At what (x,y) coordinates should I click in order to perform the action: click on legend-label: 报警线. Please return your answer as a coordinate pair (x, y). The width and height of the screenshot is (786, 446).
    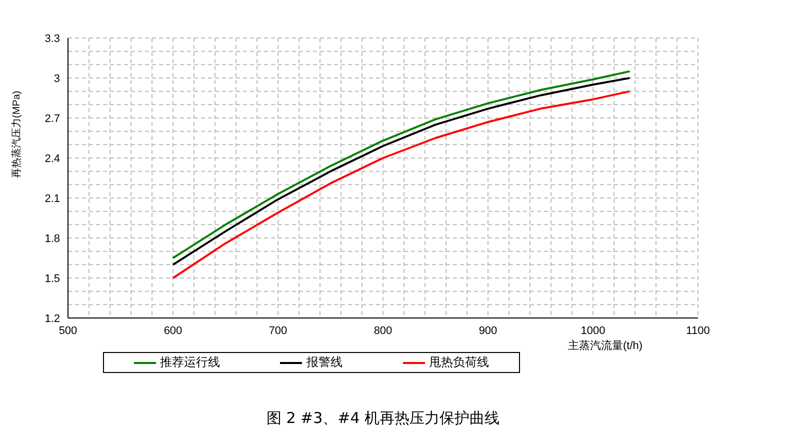
    Looking at the image, I should click on (324, 362).